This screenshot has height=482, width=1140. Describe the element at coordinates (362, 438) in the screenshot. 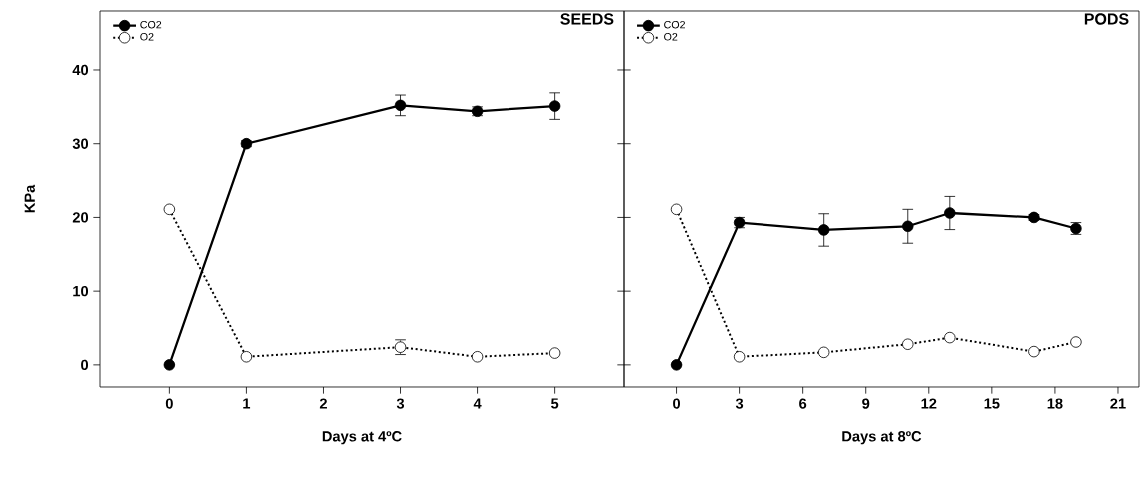

I see `x-axis-title: Days at 4ºC` at that location.